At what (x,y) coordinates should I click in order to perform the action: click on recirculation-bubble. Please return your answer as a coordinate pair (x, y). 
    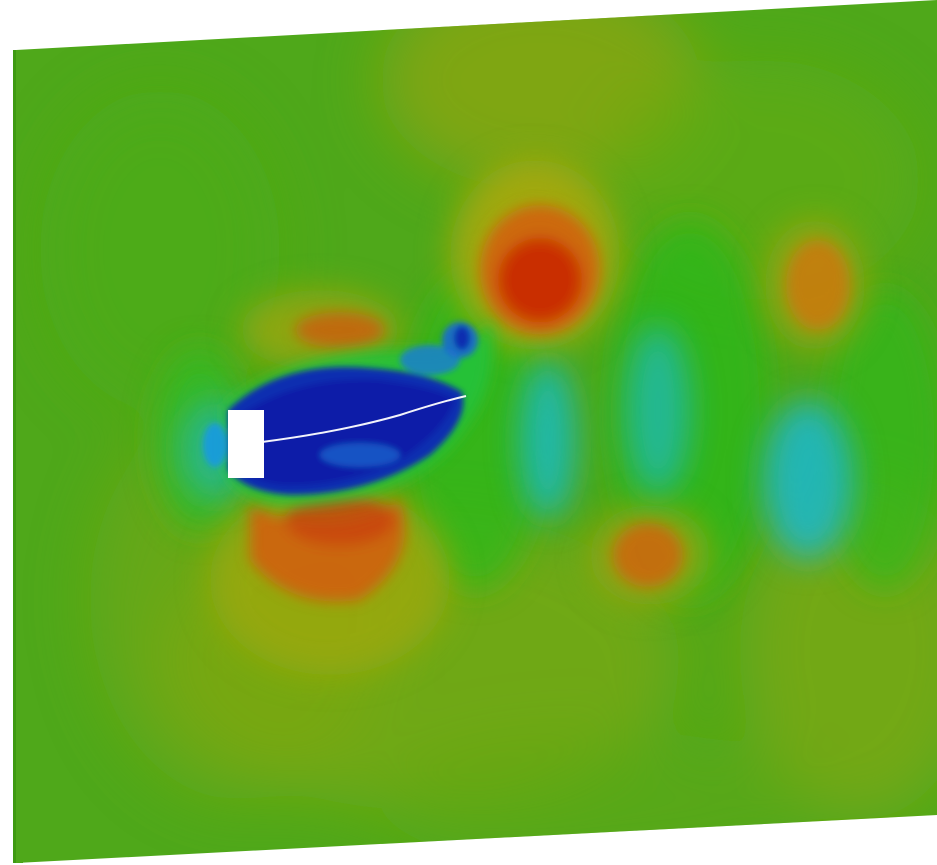
    Looking at the image, I should click on (340, 408).